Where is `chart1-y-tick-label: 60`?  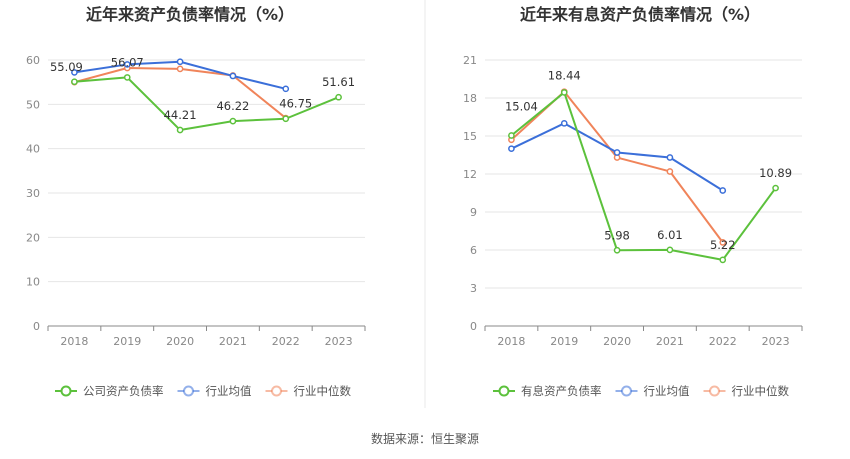 chart1-y-tick-label: 60 is located at coordinates (33, 60).